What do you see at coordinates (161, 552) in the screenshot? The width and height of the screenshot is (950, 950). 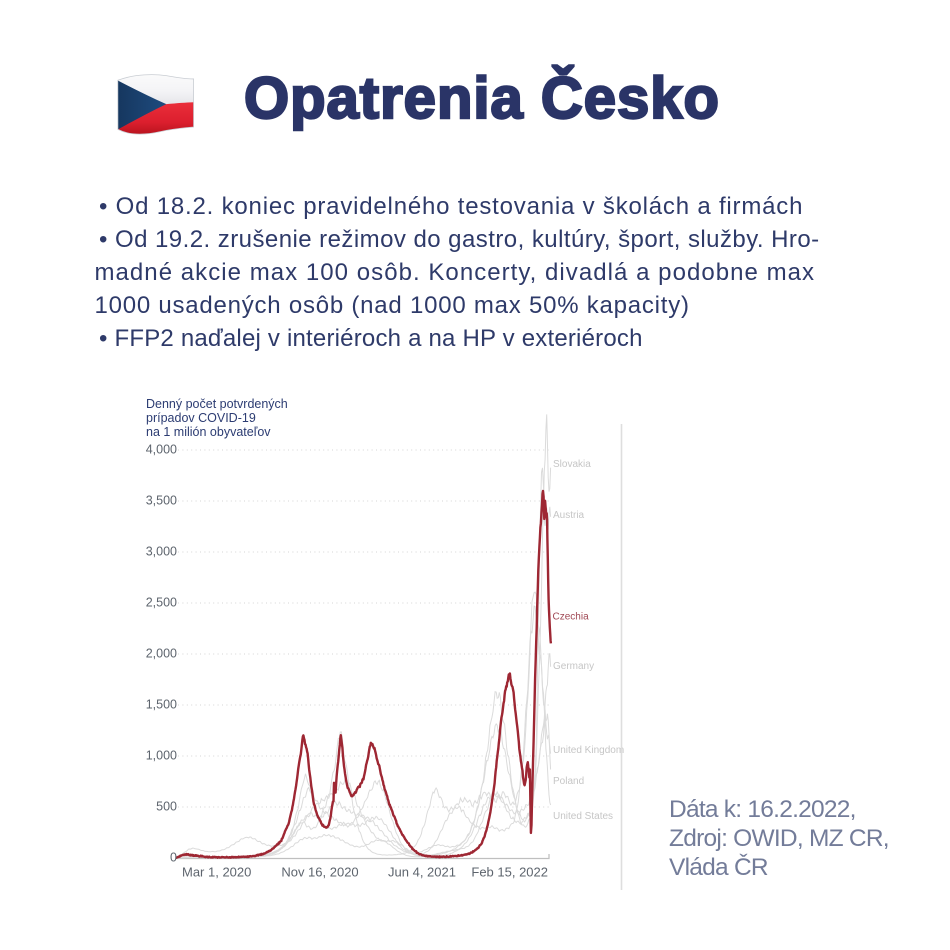 I see `svg-text: 3,000` at bounding box center [161, 552].